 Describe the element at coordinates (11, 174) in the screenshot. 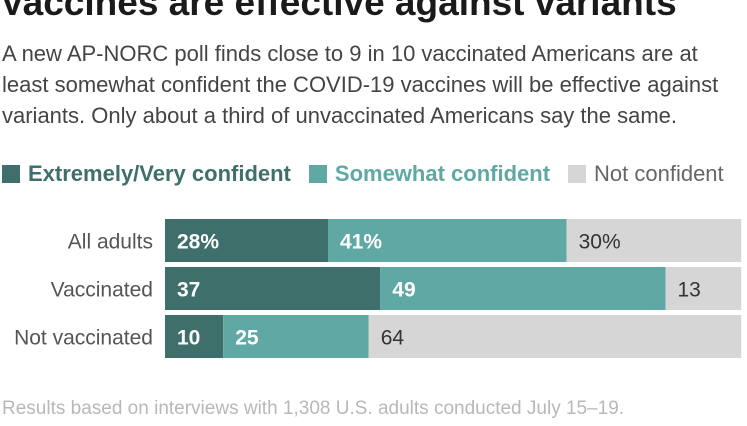

I see `legend-swatch-extremely` at that location.